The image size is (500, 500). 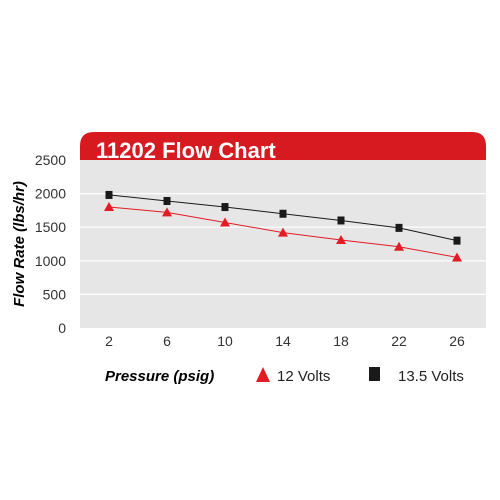 What do you see at coordinates (225, 341) in the screenshot?
I see `x-tick-10: 10` at bounding box center [225, 341].